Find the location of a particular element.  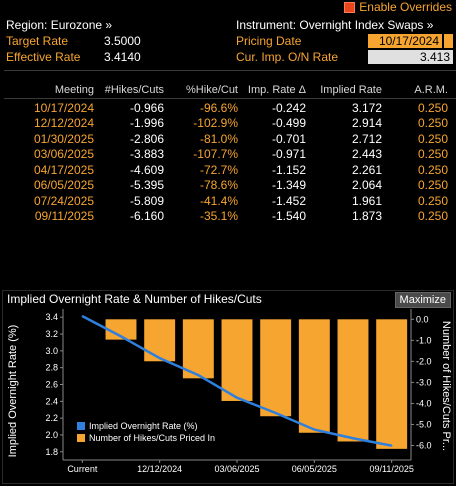

meeting-cell: 12/12/2024 is located at coordinates (63, 123).